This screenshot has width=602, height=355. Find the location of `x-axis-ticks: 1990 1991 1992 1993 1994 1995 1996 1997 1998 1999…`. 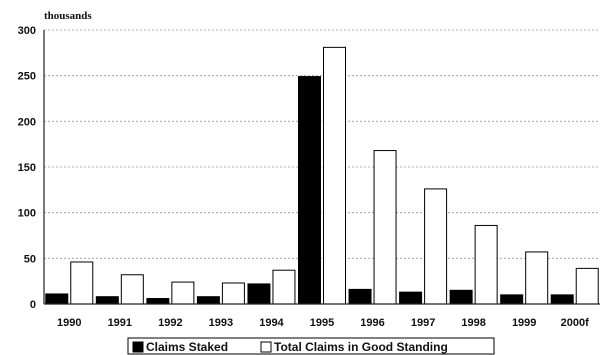

x-axis-ticks: 1990 1991 1992 1993 1994 1995 1996 1997 1998 1999… is located at coordinates (323, 323).